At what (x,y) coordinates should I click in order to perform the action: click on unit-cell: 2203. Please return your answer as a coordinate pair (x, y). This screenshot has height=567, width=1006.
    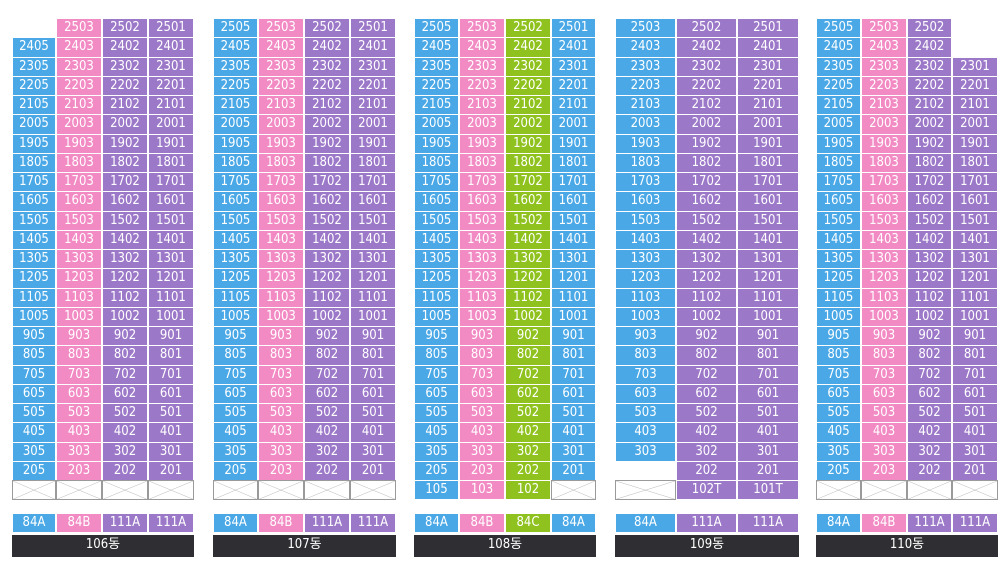
    Looking at the image, I should click on (645, 85).